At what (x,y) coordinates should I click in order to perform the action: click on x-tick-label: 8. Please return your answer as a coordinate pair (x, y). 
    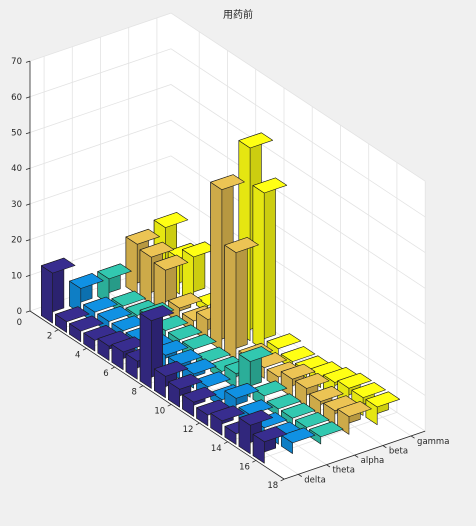
    Looking at the image, I should click on (134, 393).